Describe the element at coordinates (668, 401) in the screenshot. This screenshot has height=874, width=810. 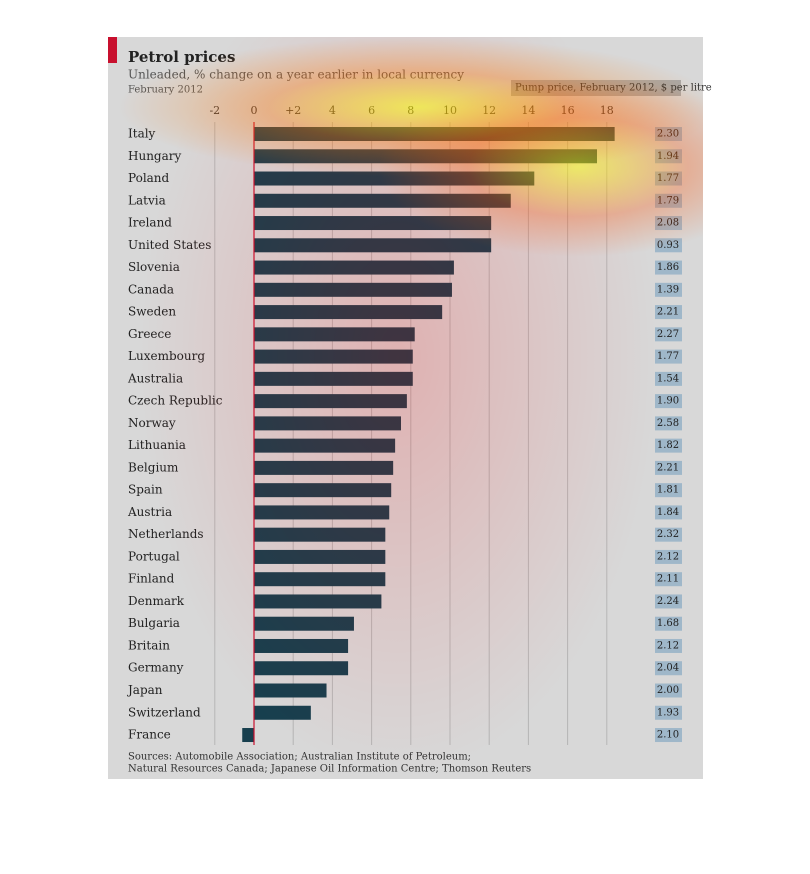
I see `pump-price-label: 1.90` at that location.